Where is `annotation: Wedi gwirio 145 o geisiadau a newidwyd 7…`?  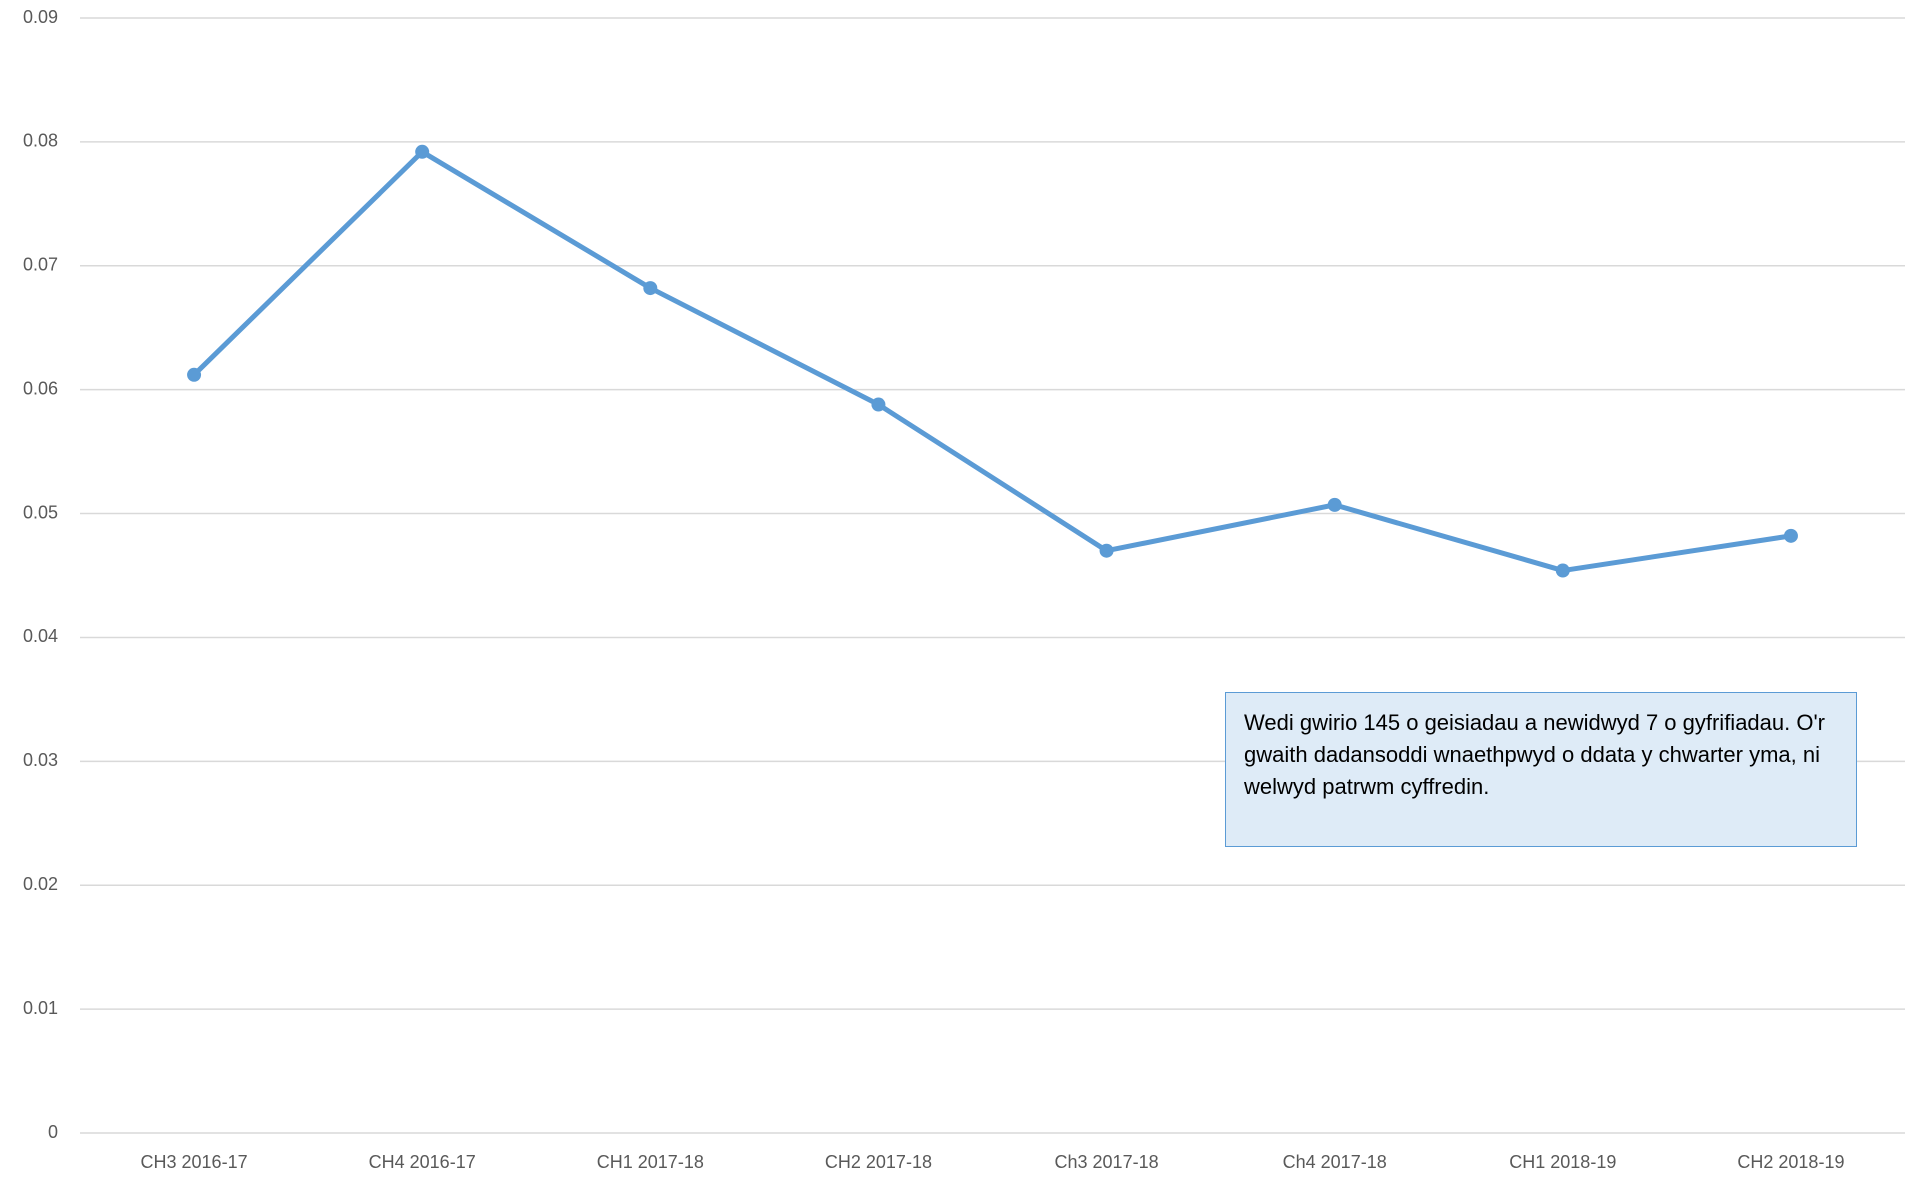
annotation: Wedi gwirio 145 o geisiadau a newidwyd 7… is located at coordinates (1541, 769).